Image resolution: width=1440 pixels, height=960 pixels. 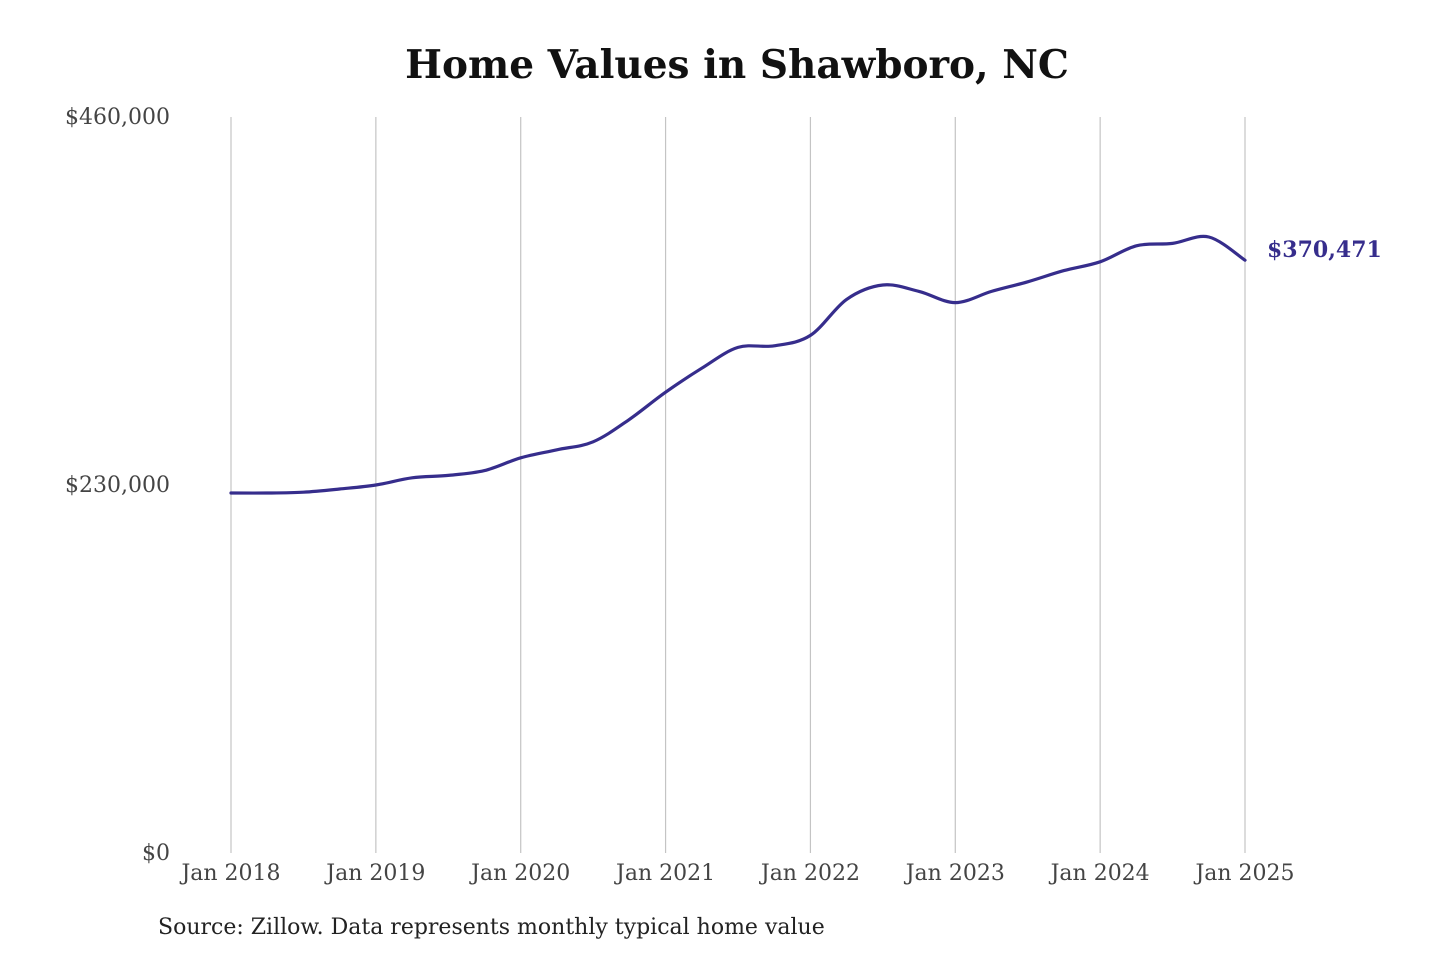 What do you see at coordinates (809, 873) in the screenshot?
I see `x-tick-label: Jan 2022` at bounding box center [809, 873].